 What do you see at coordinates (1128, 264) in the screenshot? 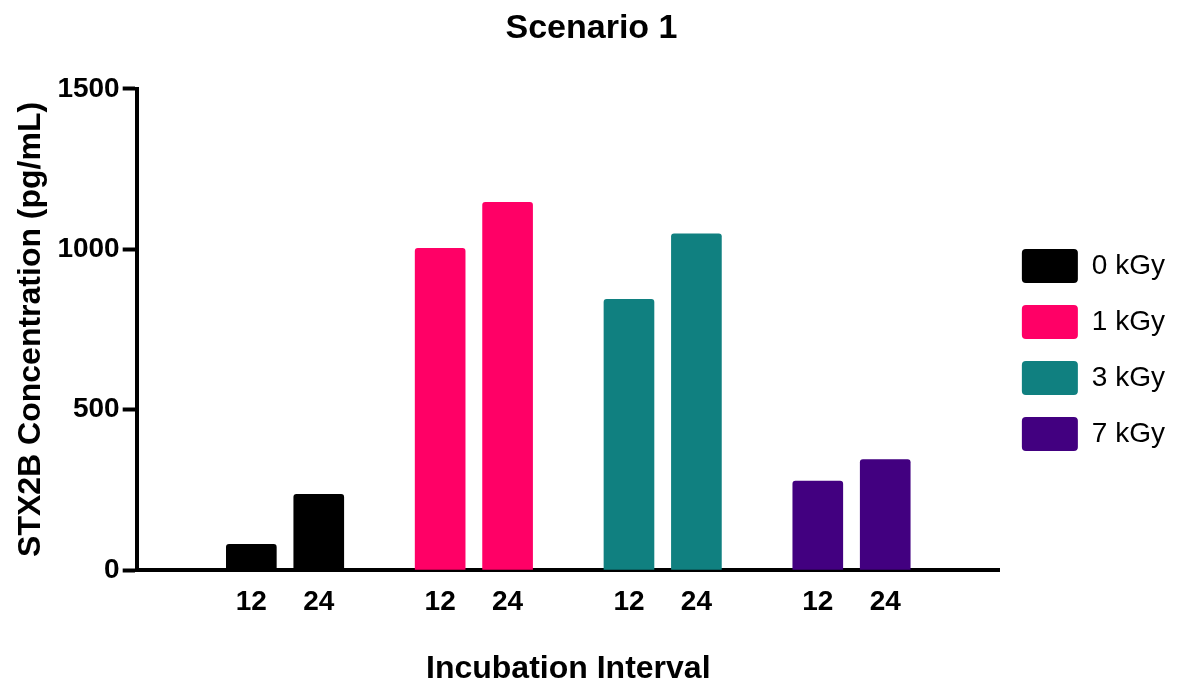
I see `legend-label: 0 kGy` at bounding box center [1128, 264].